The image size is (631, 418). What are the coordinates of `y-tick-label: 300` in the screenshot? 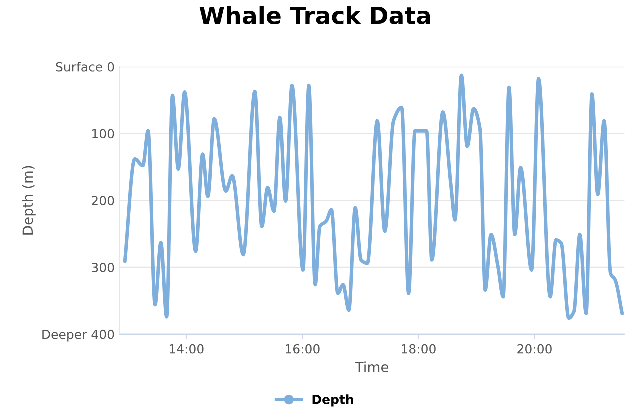 It's located at (103, 267).